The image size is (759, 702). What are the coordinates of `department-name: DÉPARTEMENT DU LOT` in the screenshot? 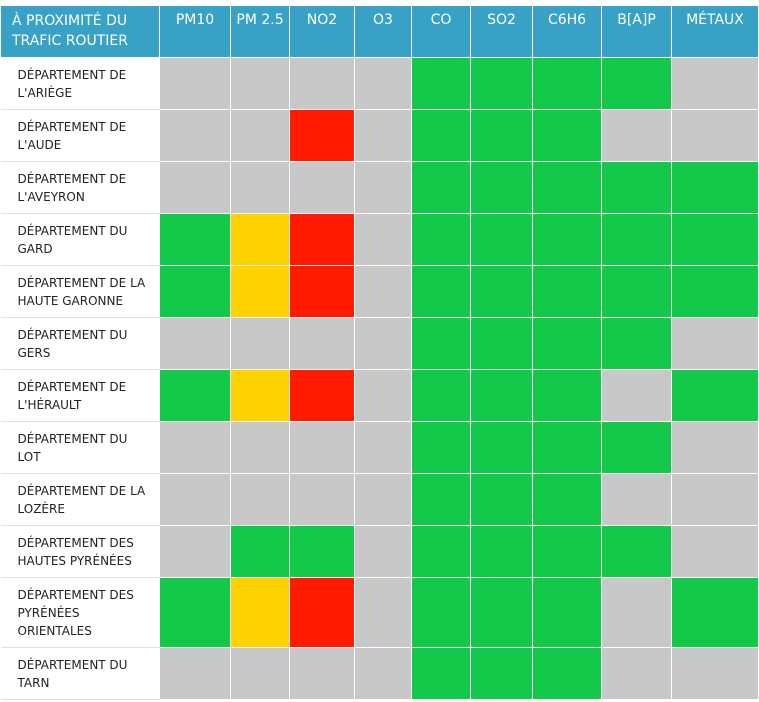 It's located at (80, 447).